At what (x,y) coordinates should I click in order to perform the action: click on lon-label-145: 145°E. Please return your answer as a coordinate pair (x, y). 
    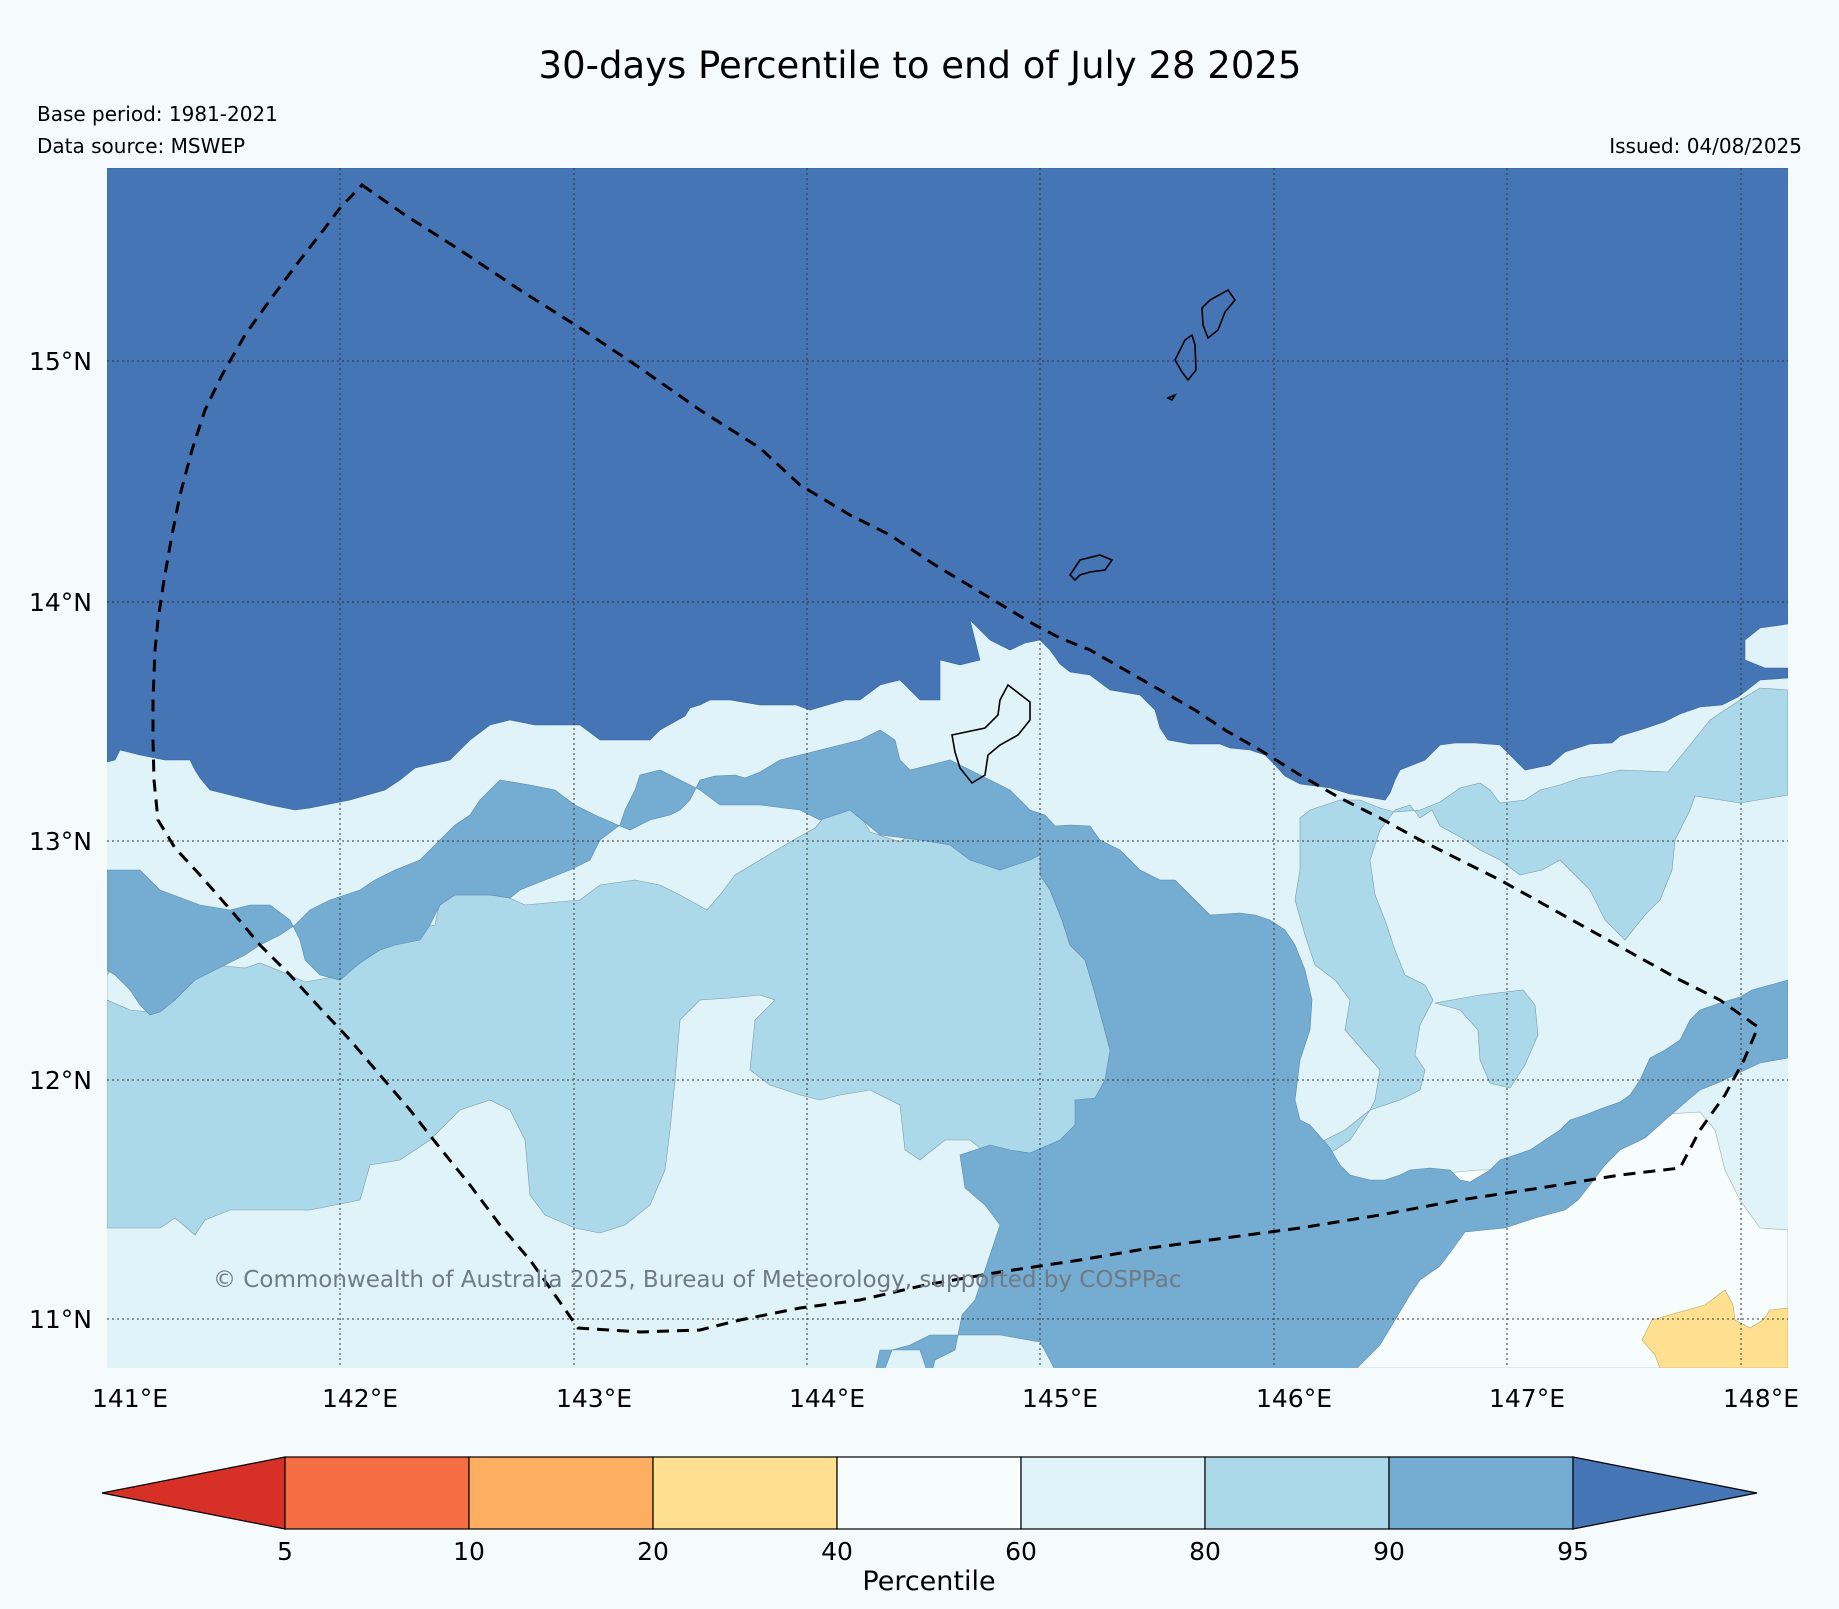
    Looking at the image, I should click on (1060, 1398).